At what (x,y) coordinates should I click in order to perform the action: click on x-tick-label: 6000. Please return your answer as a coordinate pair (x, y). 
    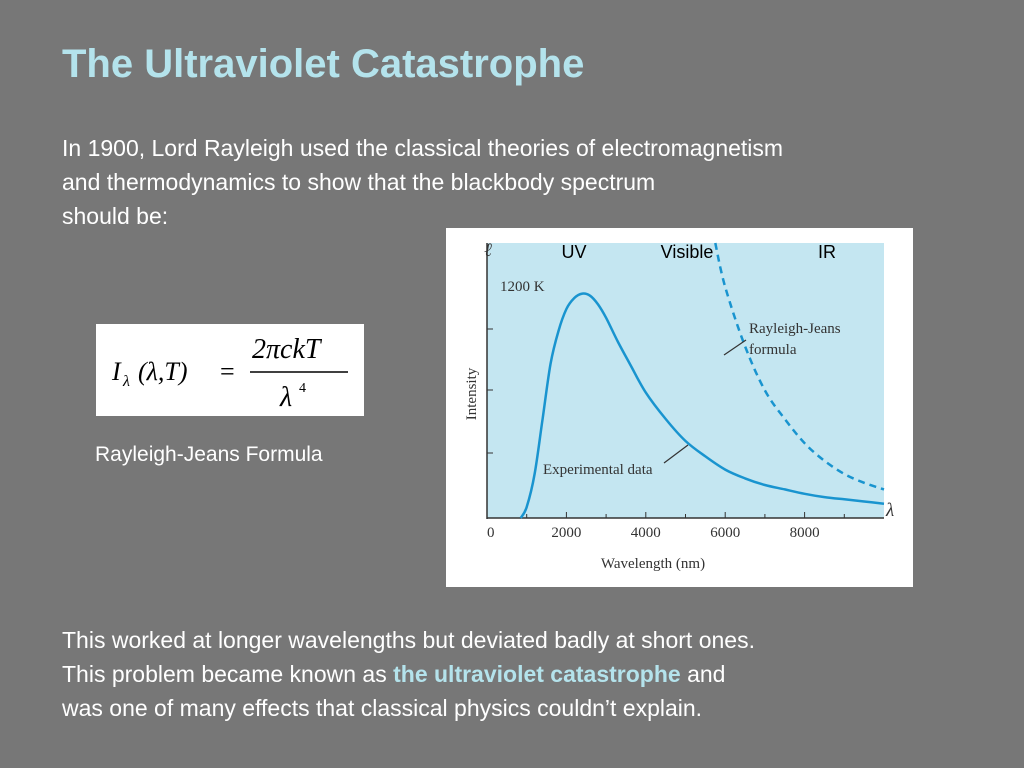
    Looking at the image, I should click on (725, 533).